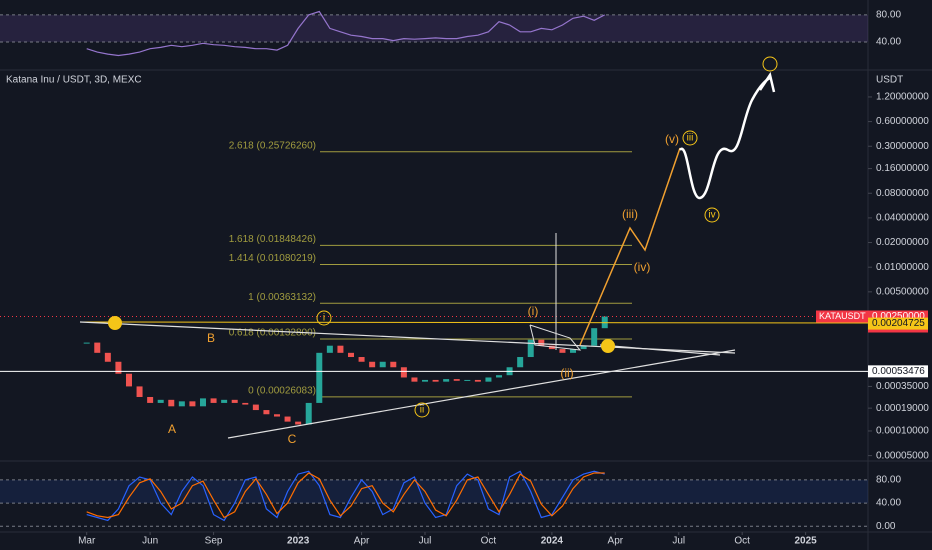 Image resolution: width=932 pixels, height=550 pixels. Describe the element at coordinates (282, 391) in the screenshot. I see `fib-label: 0 (0.00026083)` at that location.